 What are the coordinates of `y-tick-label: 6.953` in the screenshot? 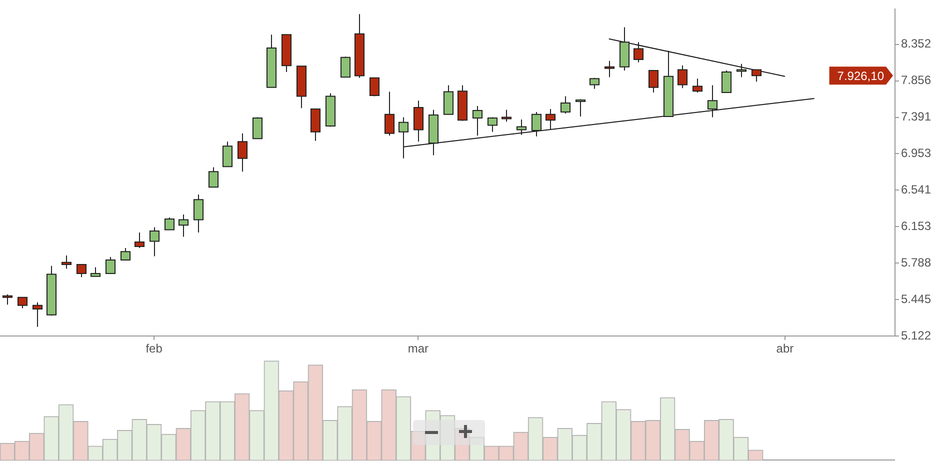 It's located at (916, 153).